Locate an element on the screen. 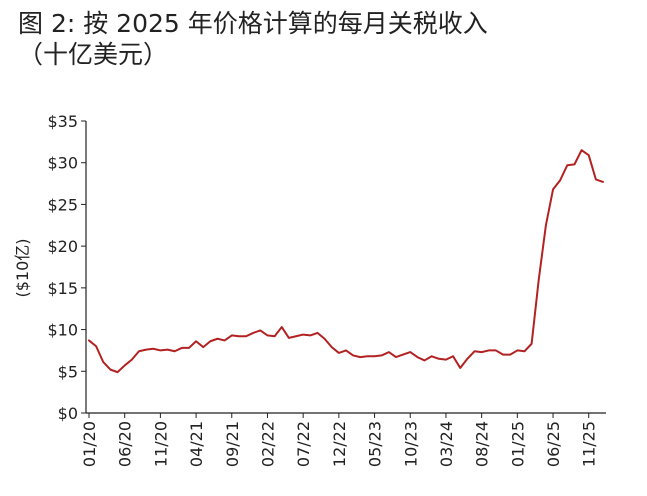  y-axis-label: ($10亿) is located at coordinates (22, 267).